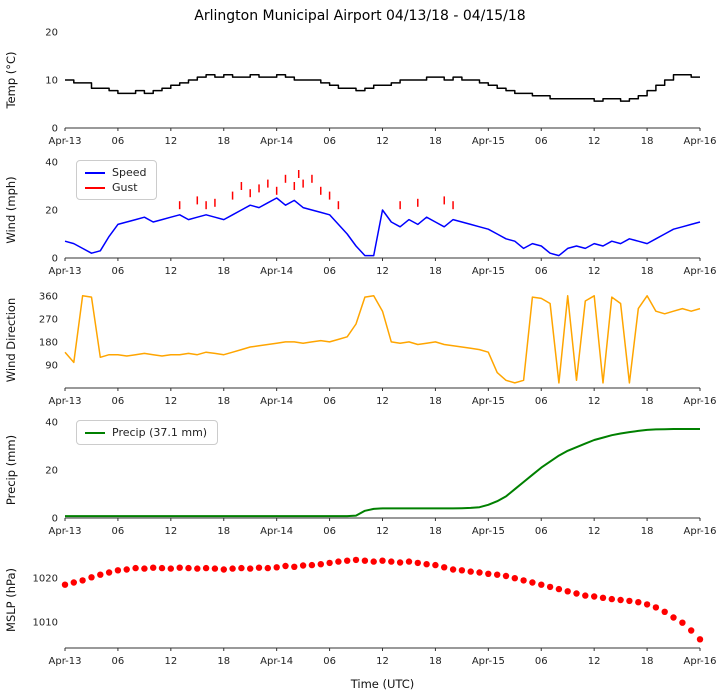 The width and height of the screenshot is (720, 700). What do you see at coordinates (11, 600) in the screenshot?
I see `y-axis-label: MSLP (hPa)` at bounding box center [11, 600].